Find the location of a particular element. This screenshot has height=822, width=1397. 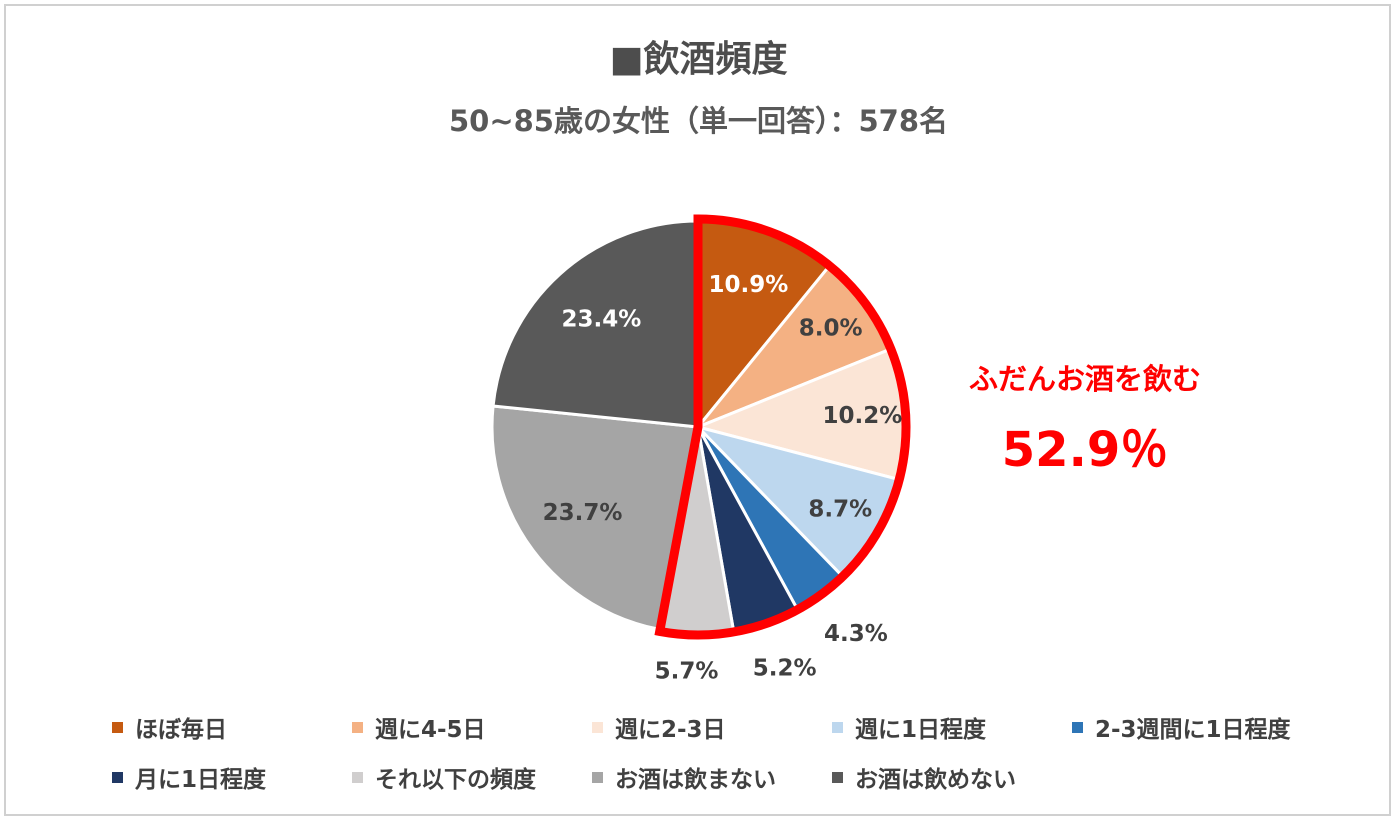

highlight-value: 52.9％ is located at coordinates (1085, 450).